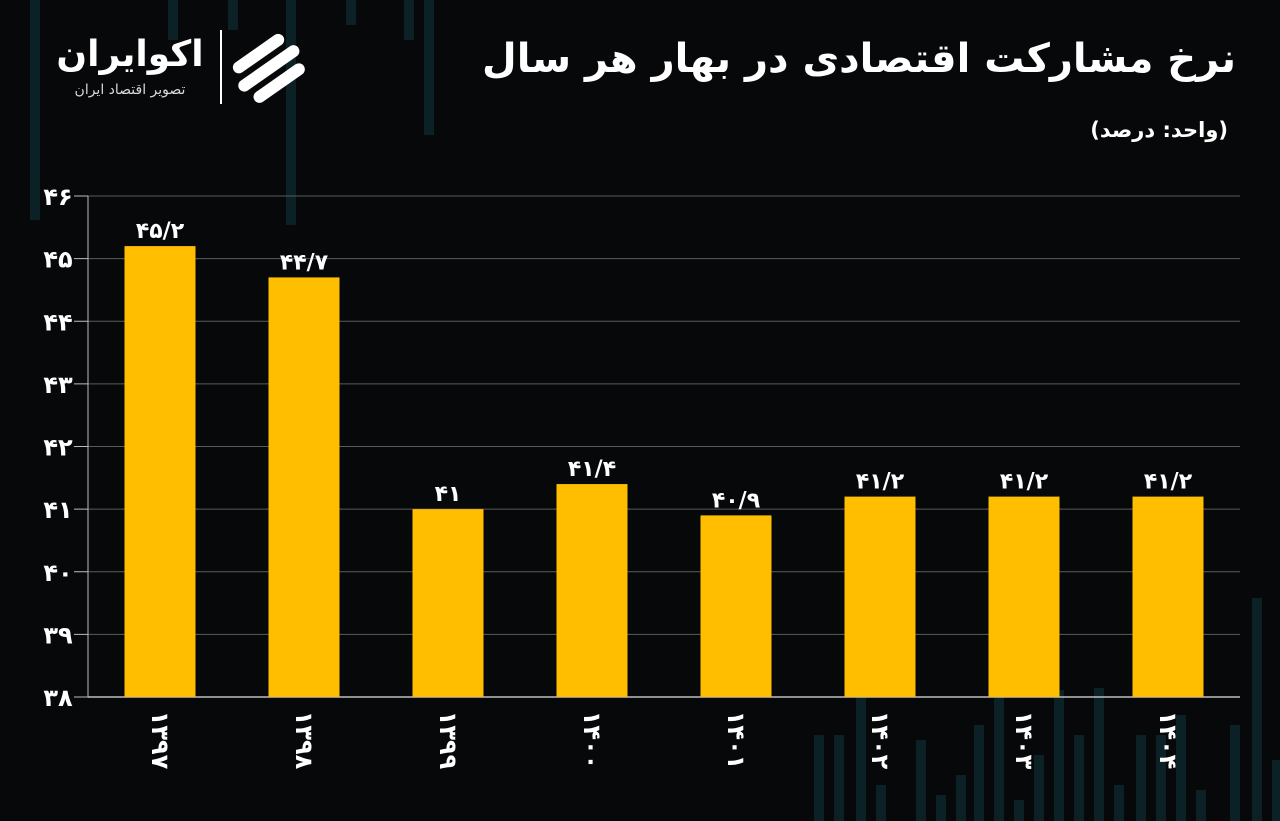 This screenshot has width=1280, height=821. Describe the element at coordinates (130, 54) in the screenshot. I see `brand-name: اکوایران` at that location.